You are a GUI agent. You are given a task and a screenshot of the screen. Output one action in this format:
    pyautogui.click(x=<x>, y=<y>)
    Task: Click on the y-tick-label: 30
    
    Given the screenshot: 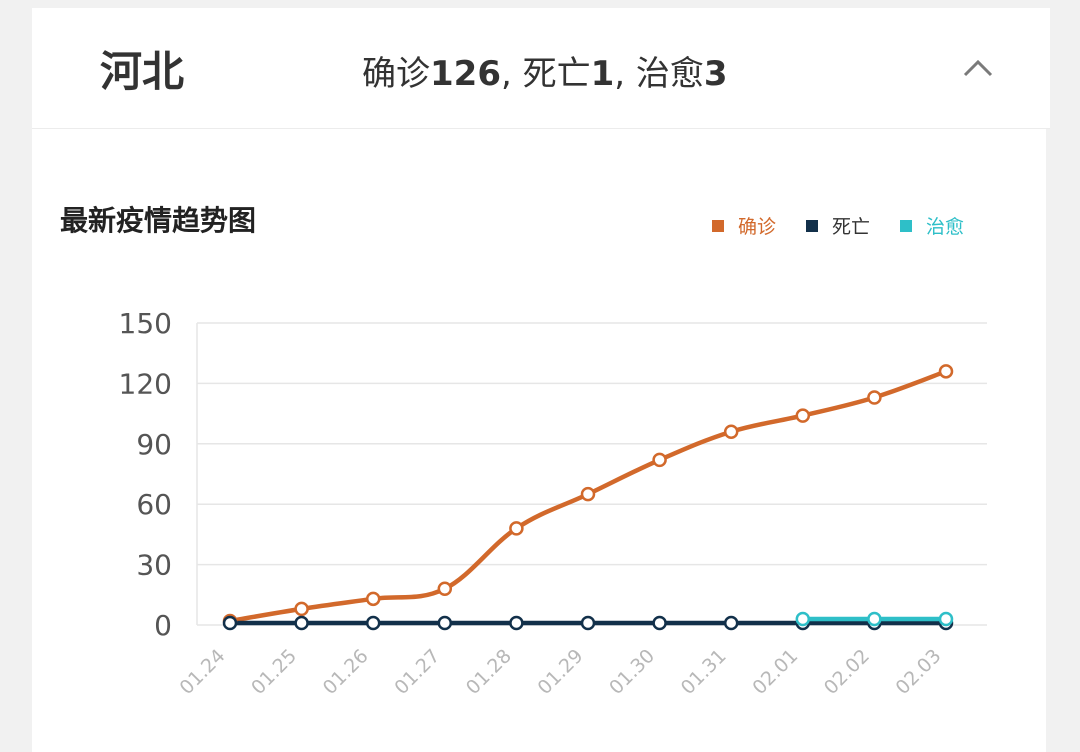 What is the action you would take?
    pyautogui.click(x=154, y=565)
    